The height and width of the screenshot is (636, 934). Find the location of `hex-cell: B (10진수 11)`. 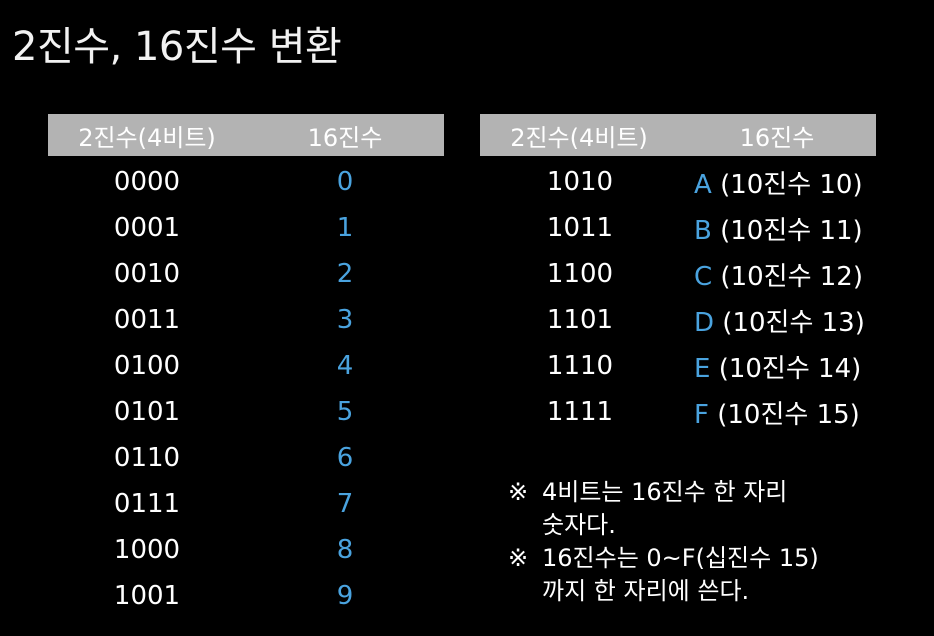

hex-cell: B (10진수 11) is located at coordinates (778, 228).